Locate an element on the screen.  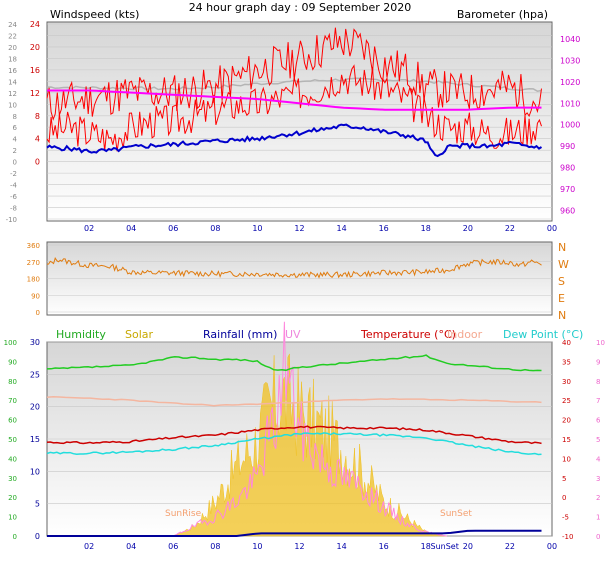
wind-inner-tick-label: 24 is located at coordinates (35, 24).